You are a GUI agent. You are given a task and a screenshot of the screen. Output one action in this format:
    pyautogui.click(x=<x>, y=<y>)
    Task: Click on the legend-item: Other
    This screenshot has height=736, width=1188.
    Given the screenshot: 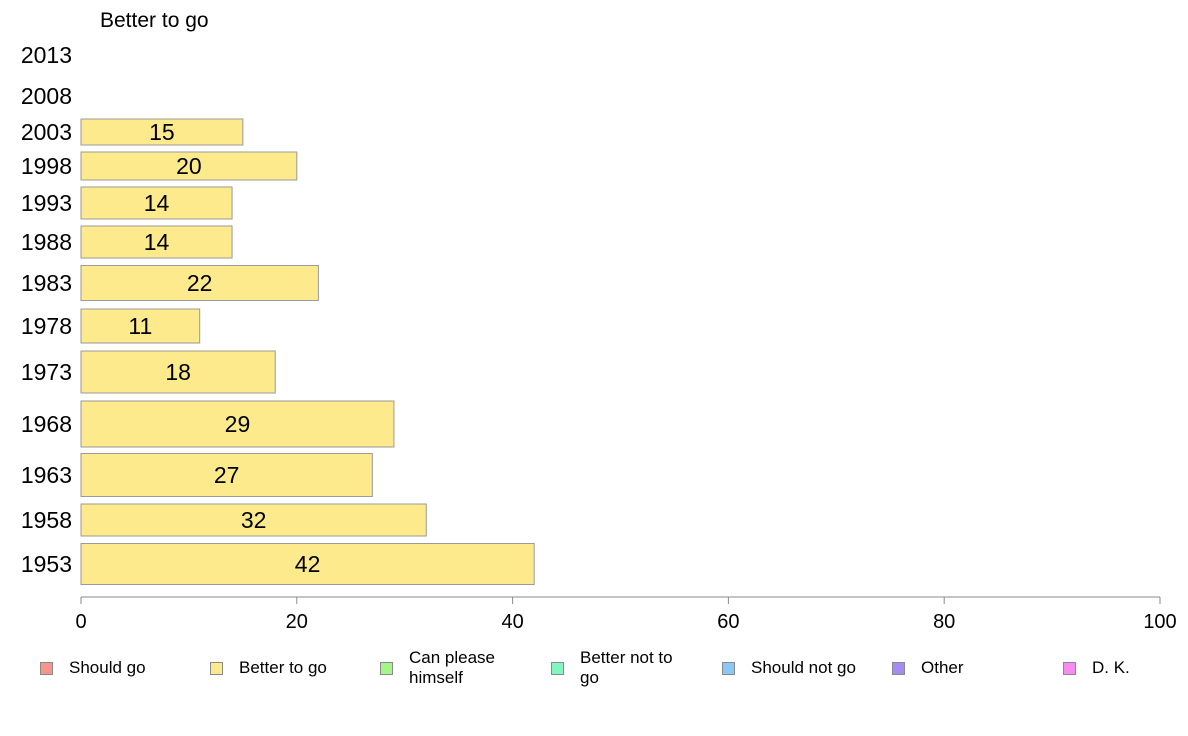 What is the action you would take?
    pyautogui.click(x=961, y=668)
    